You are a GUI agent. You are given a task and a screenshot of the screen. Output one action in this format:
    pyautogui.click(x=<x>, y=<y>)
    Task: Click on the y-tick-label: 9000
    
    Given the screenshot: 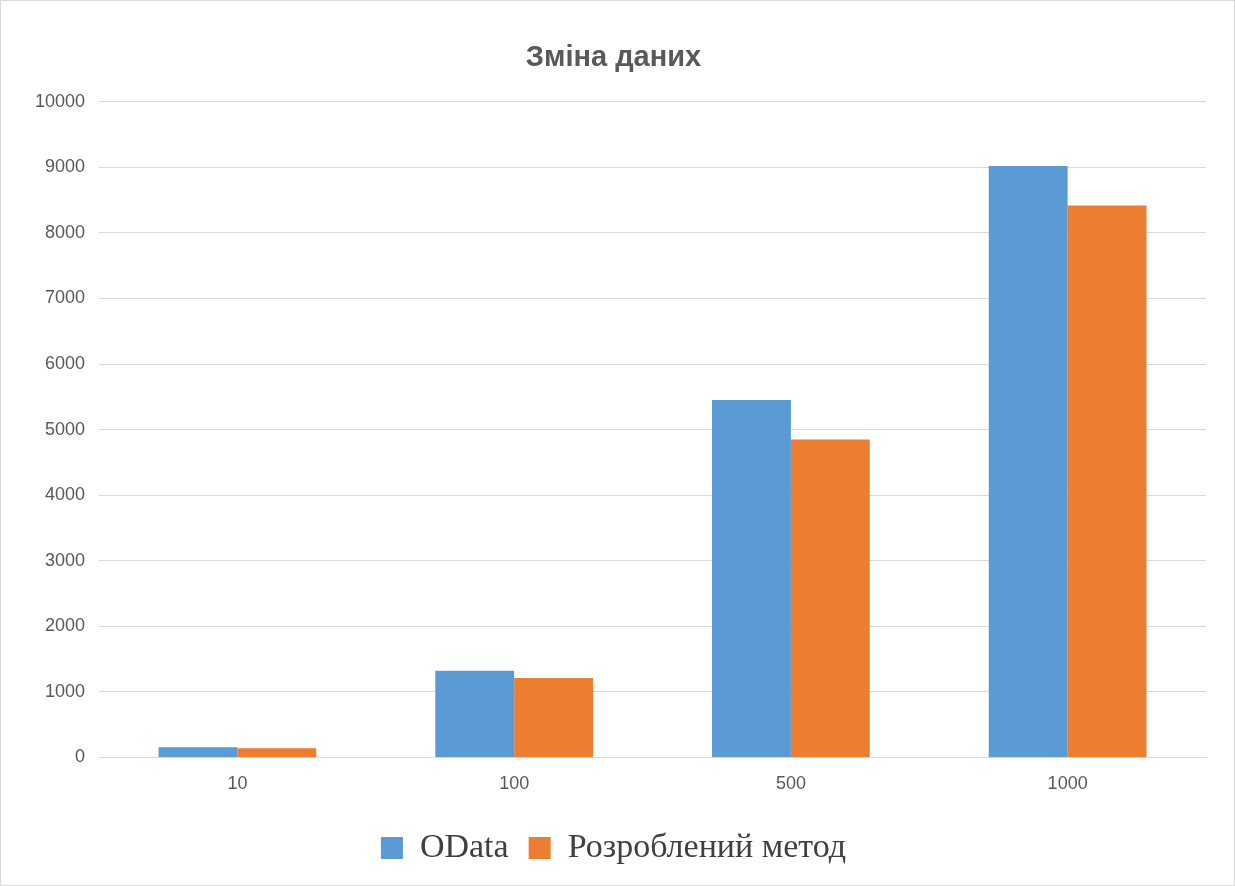 What is the action you would take?
    pyautogui.click(x=65, y=166)
    